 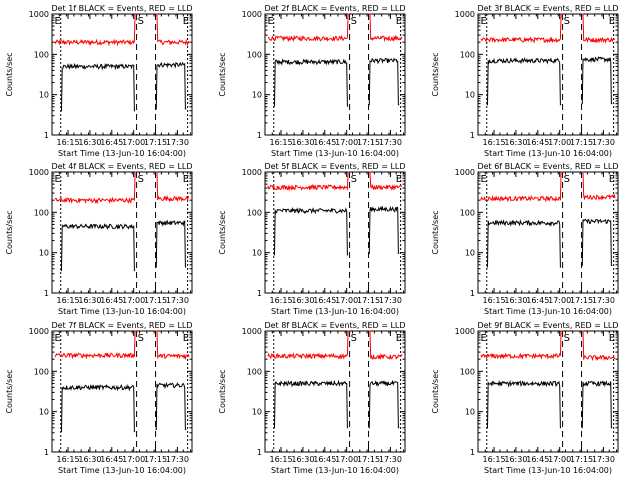 I want to click on chart-title: Det 7f BLACK = Events, RED = LLD, so click(x=121, y=325).